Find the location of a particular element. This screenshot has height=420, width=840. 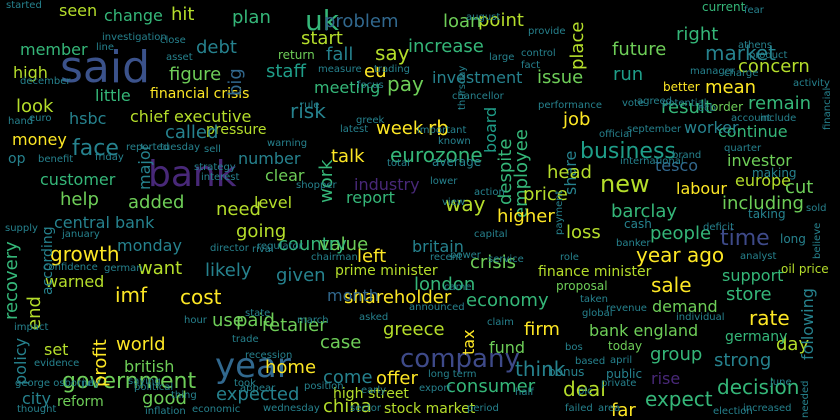

word-total: total is located at coordinates (398, 163).